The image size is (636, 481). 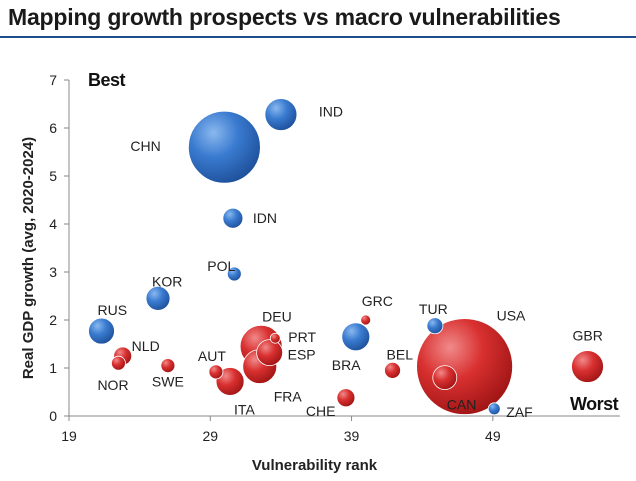 What do you see at coordinates (224, 147) in the screenshot?
I see `bubble-chn` at bounding box center [224, 147].